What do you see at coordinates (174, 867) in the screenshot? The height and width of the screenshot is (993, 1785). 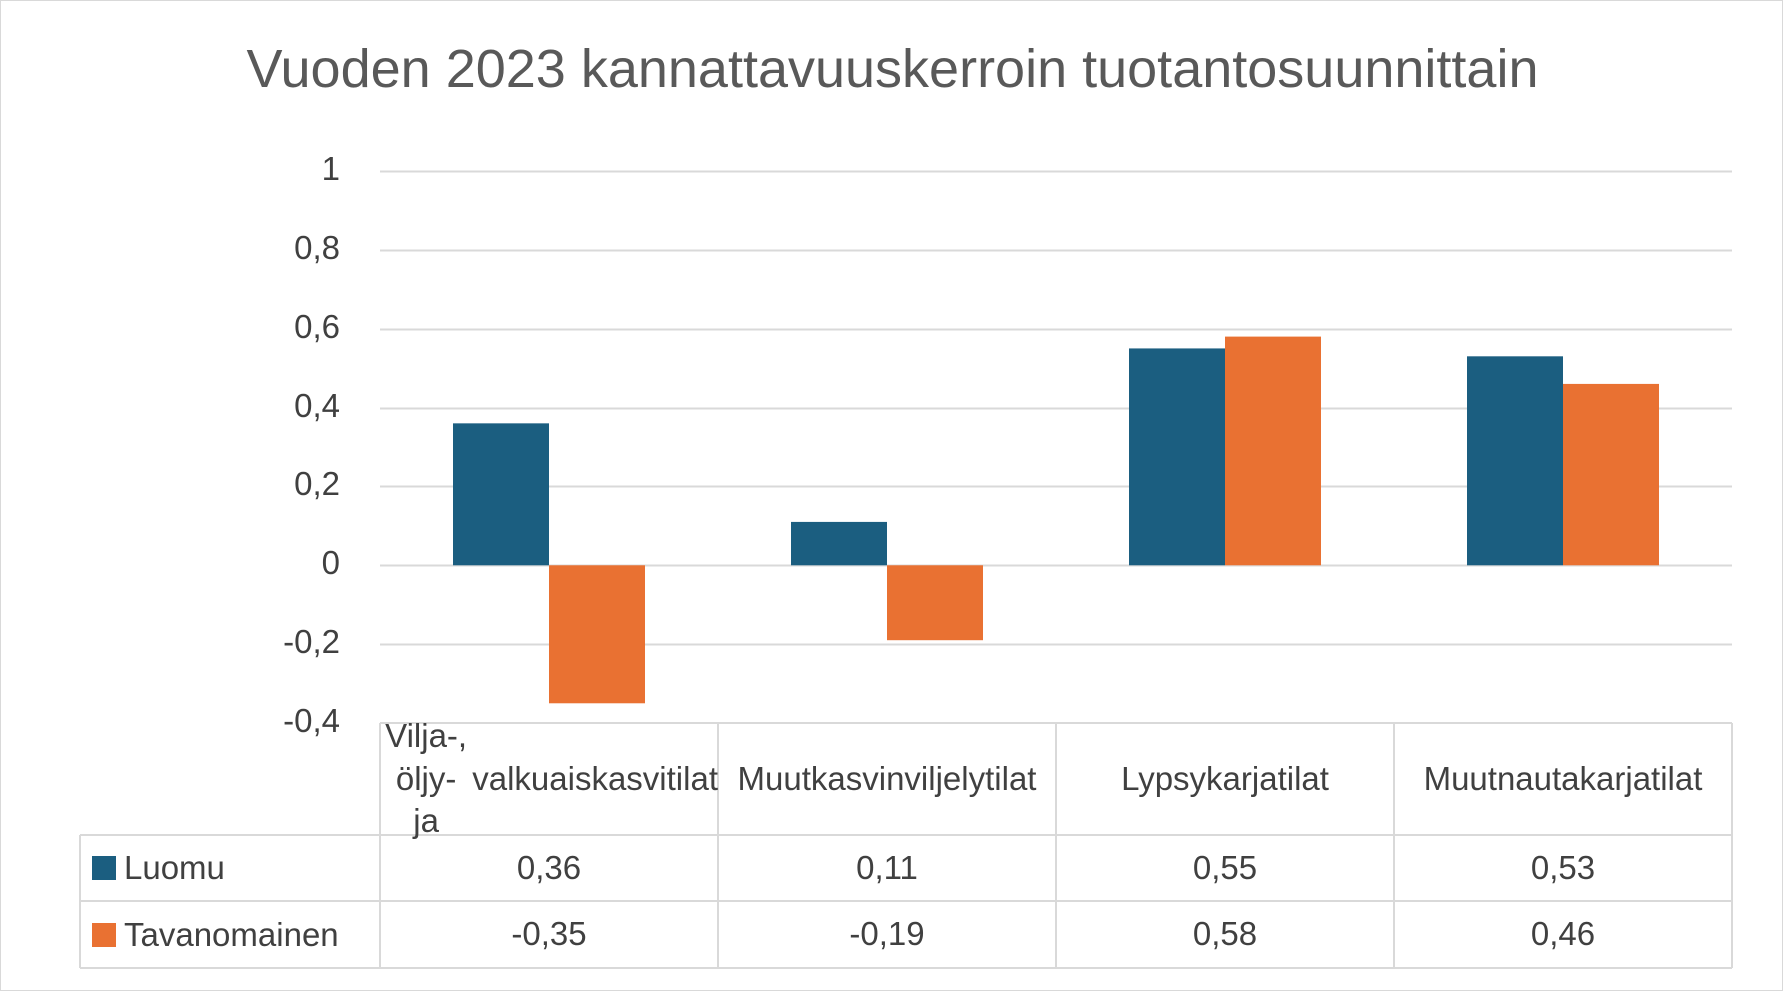 I see `legend-label: Luomu` at bounding box center [174, 867].